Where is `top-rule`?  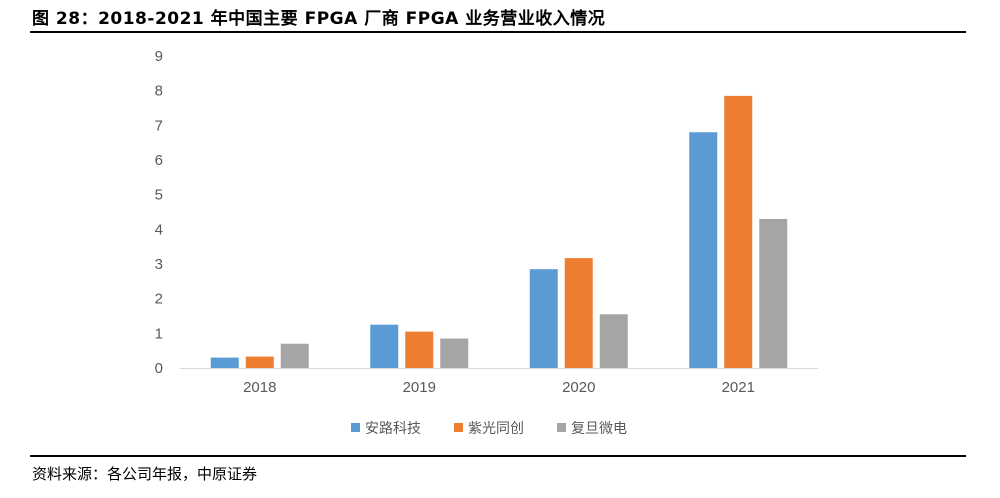
top-rule is located at coordinates (498, 32).